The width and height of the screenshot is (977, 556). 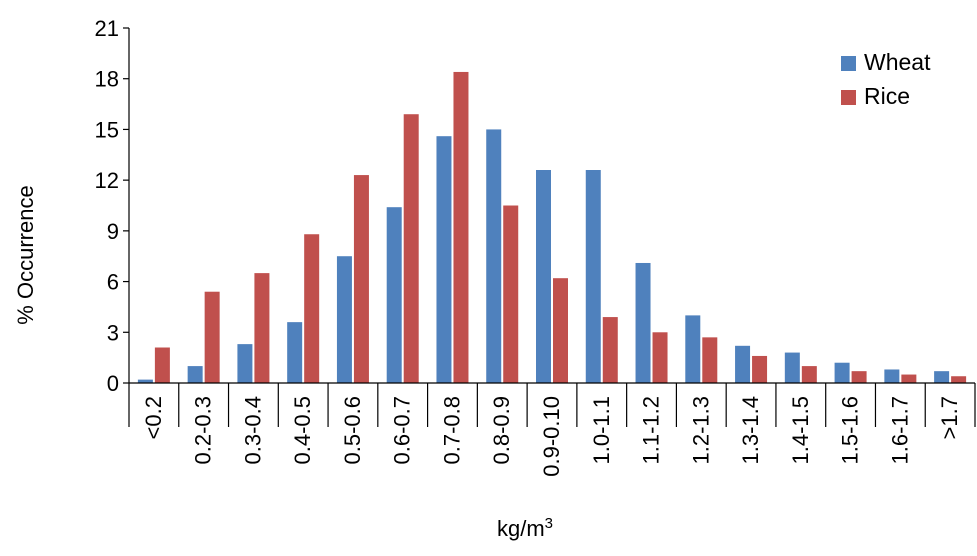 I want to click on x-tick-label-16: >1.7, so click(x=949, y=417).